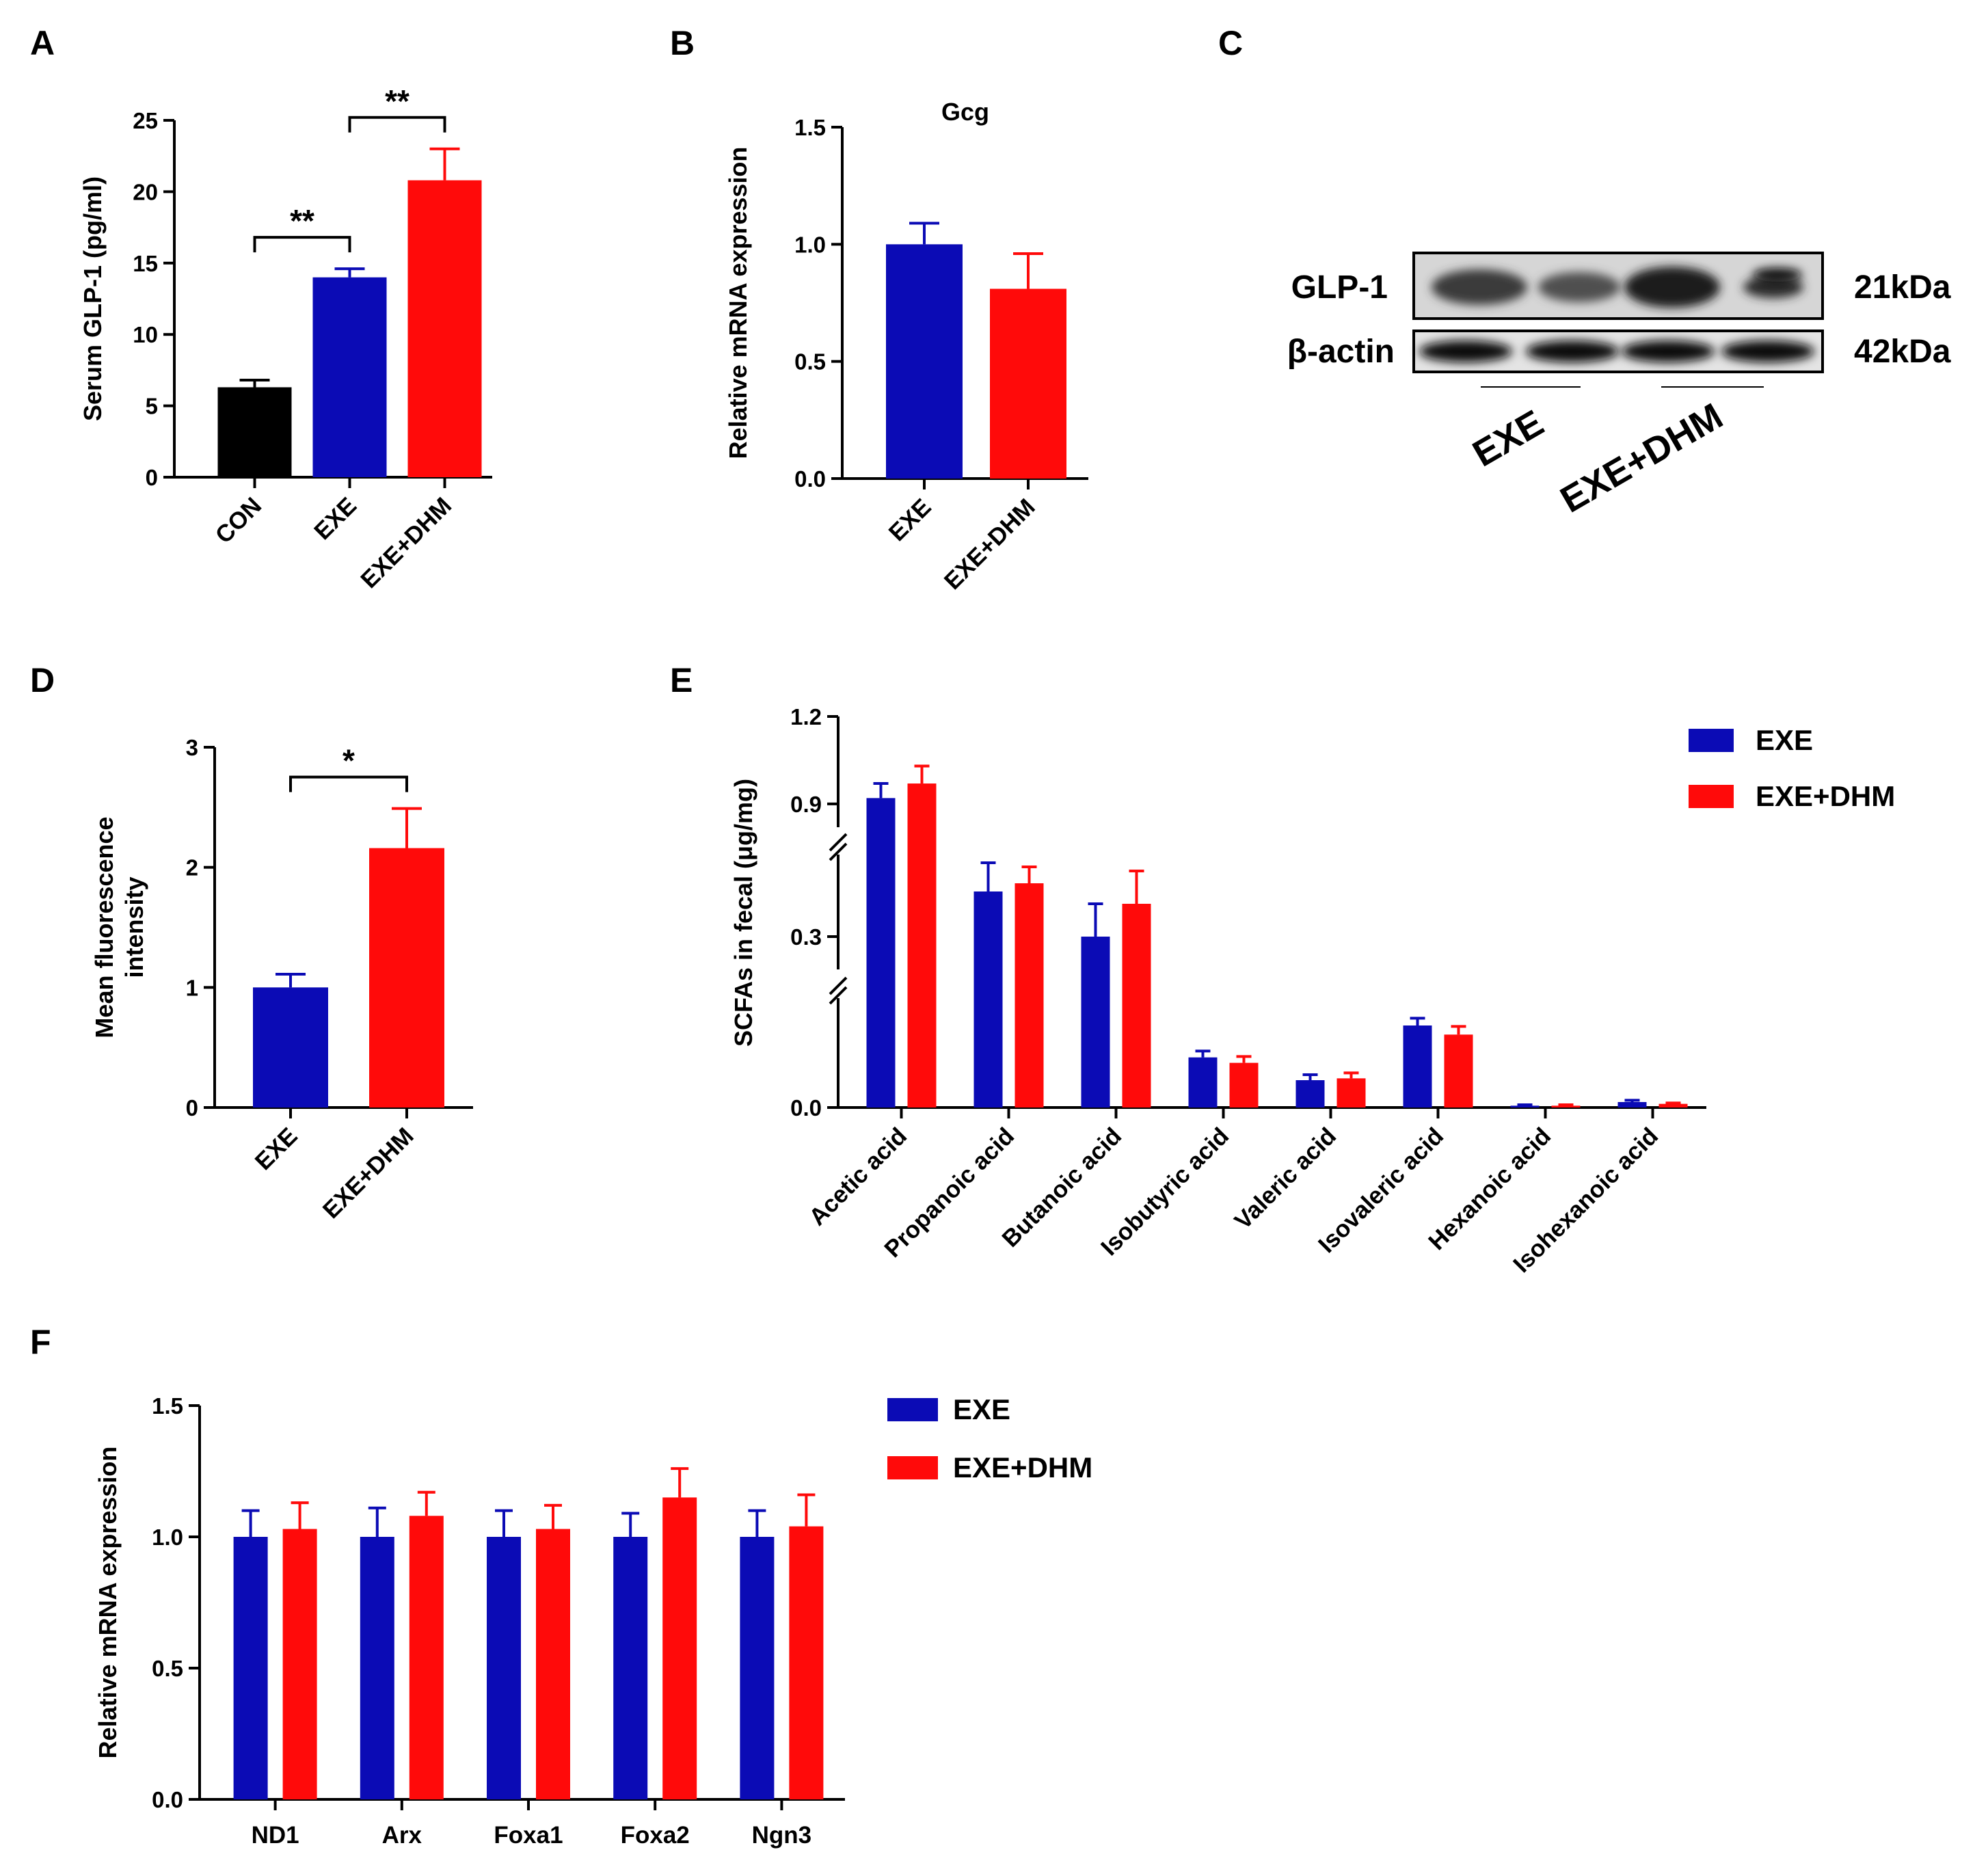 This screenshot has height=1865, width=1988. I want to click on panel-letter-a: A, so click(42, 43).